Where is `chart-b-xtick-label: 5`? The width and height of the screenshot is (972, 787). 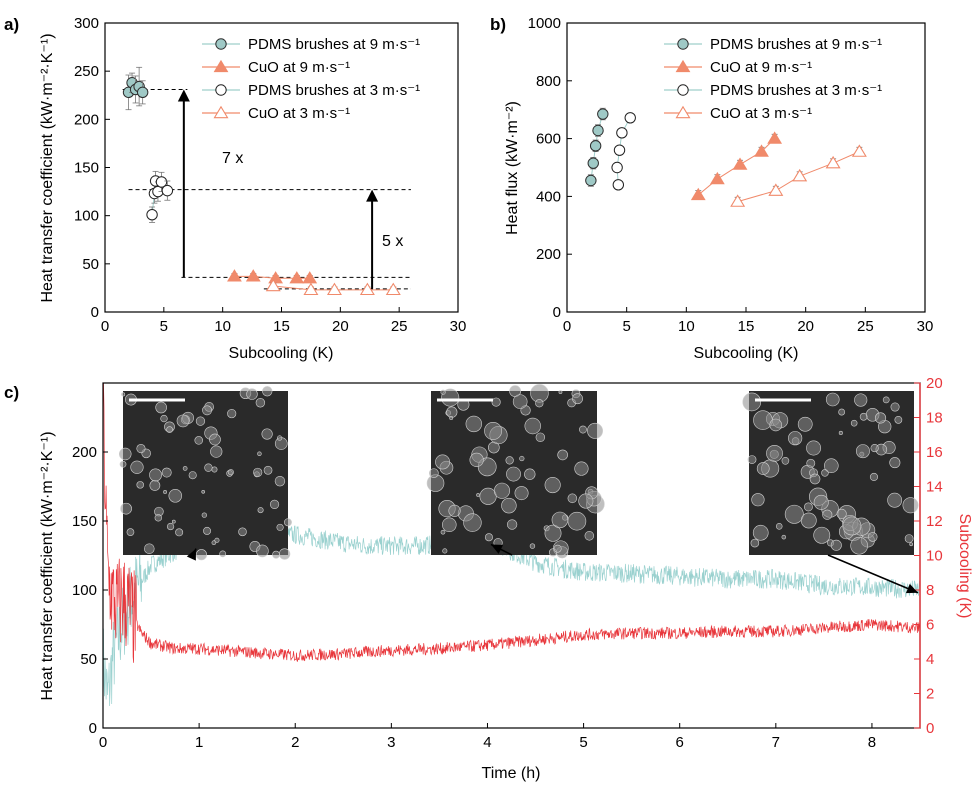
chart-b-xtick-label: 5 is located at coordinates (626, 326).